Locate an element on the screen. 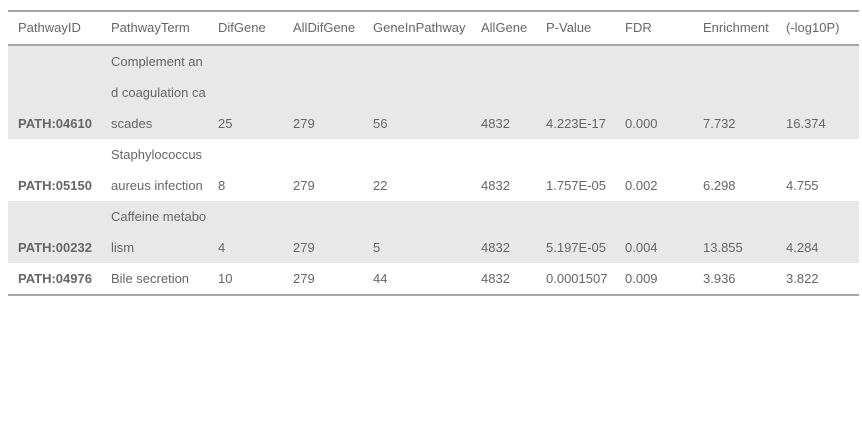 The height and width of the screenshot is (425, 862). header-neg-log10p: (-log10P) is located at coordinates (813, 27).